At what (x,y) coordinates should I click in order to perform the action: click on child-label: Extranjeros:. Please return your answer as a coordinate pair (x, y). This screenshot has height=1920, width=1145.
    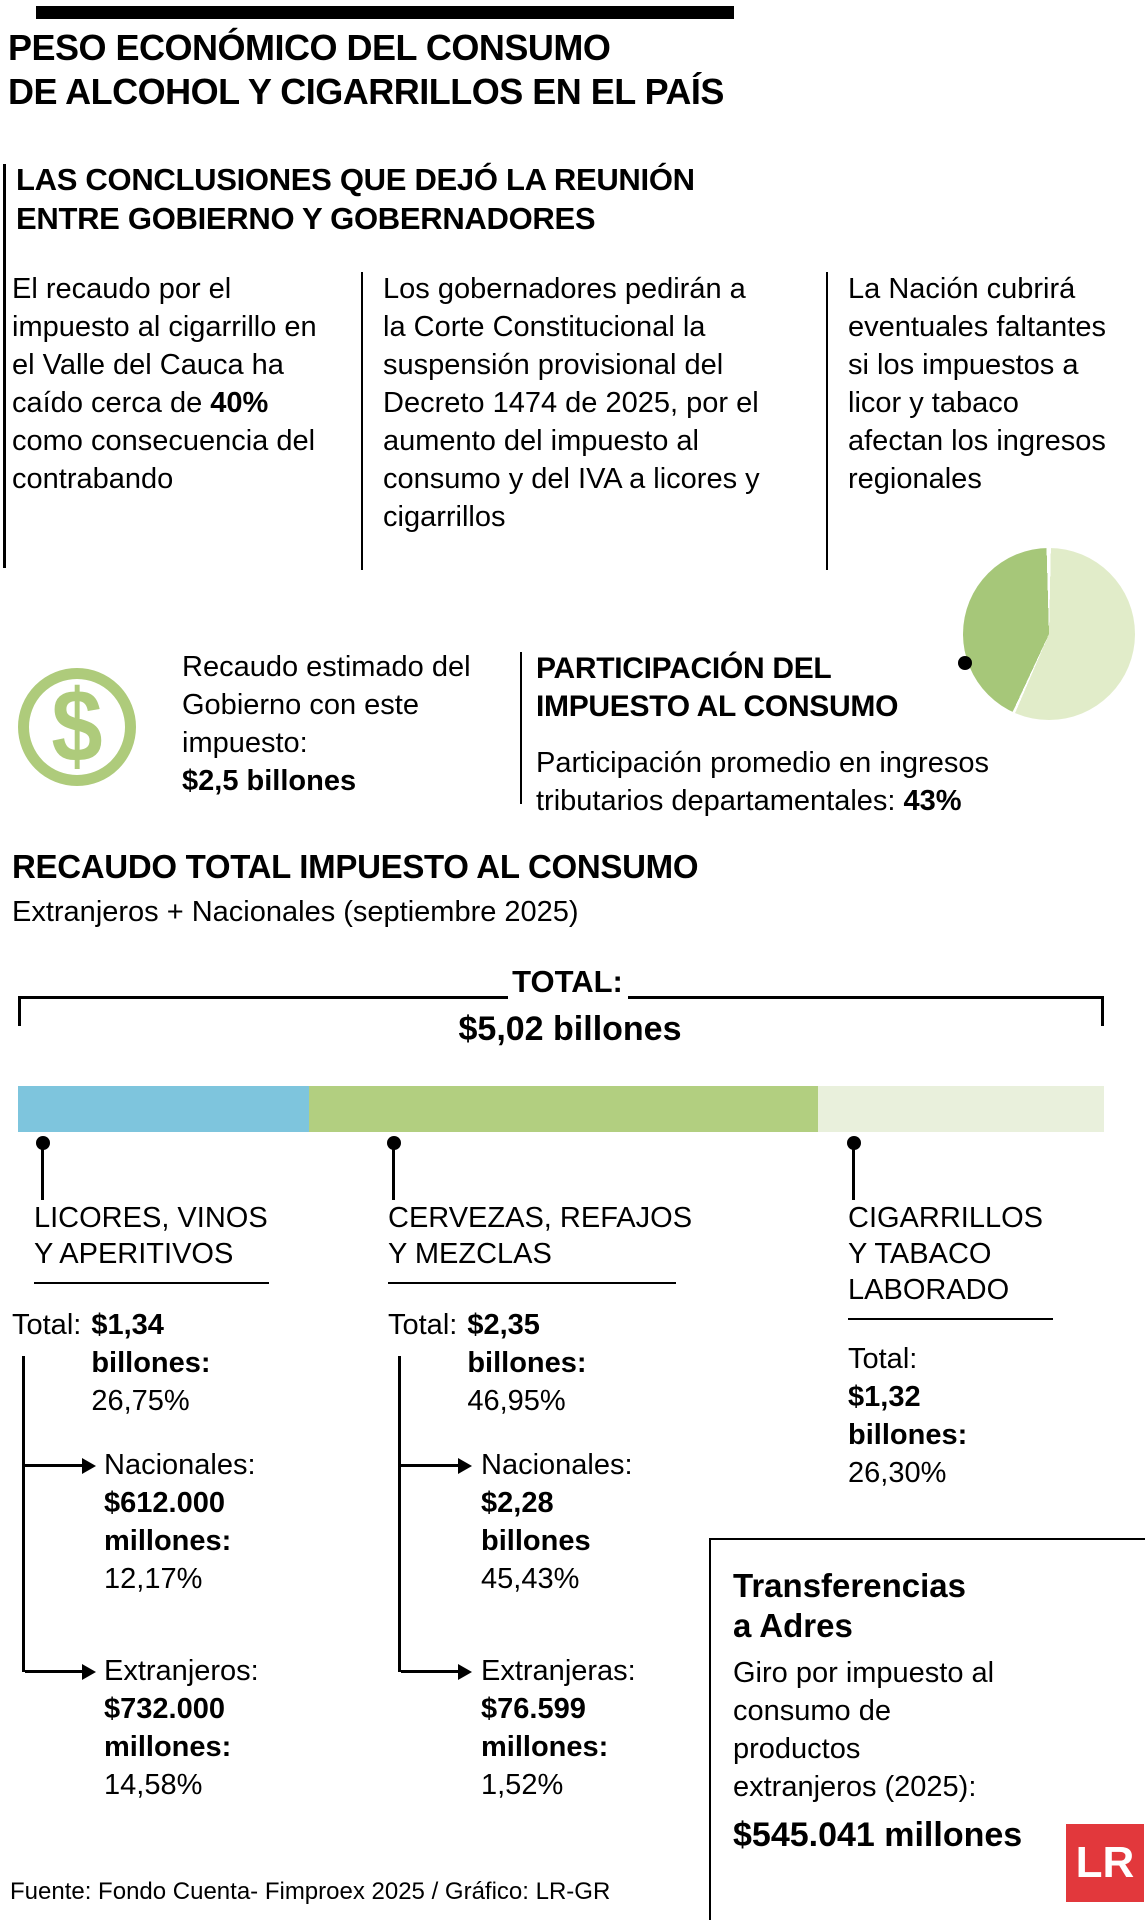
    Looking at the image, I should click on (181, 1671).